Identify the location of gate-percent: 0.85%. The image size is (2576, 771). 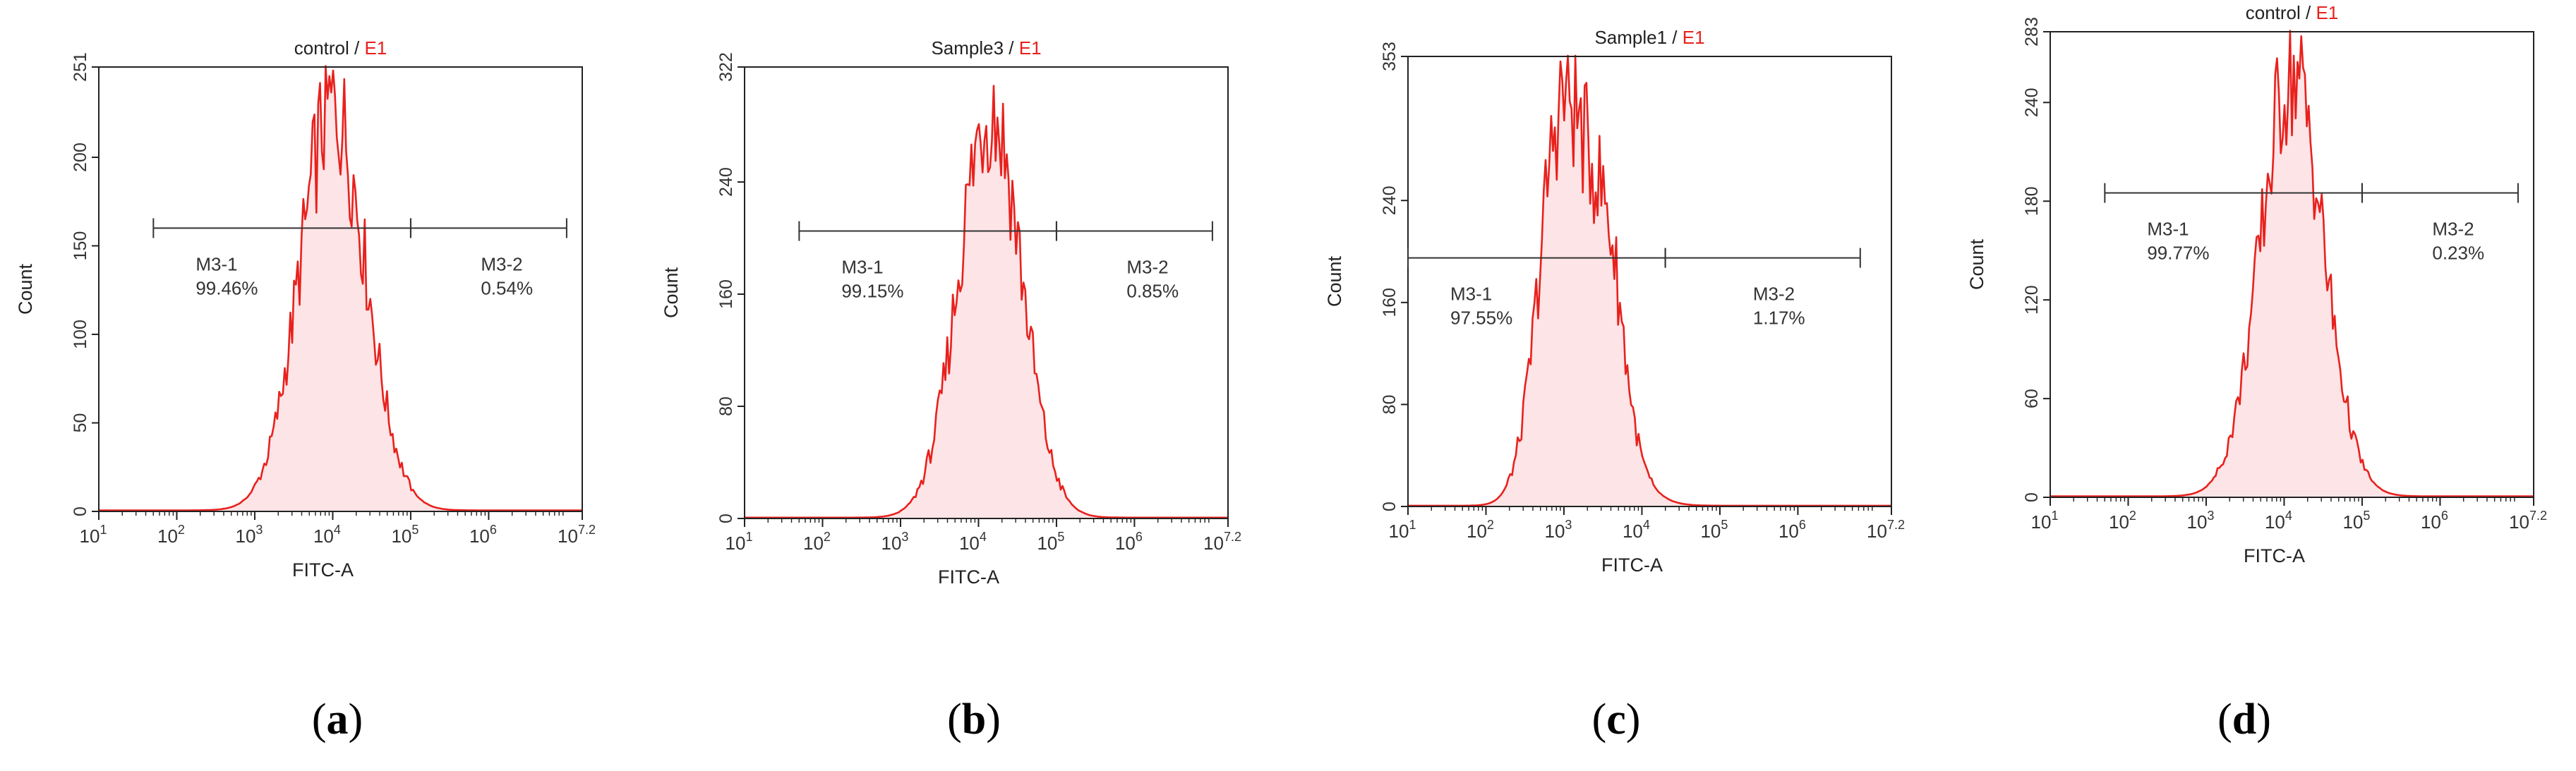
(1152, 291).